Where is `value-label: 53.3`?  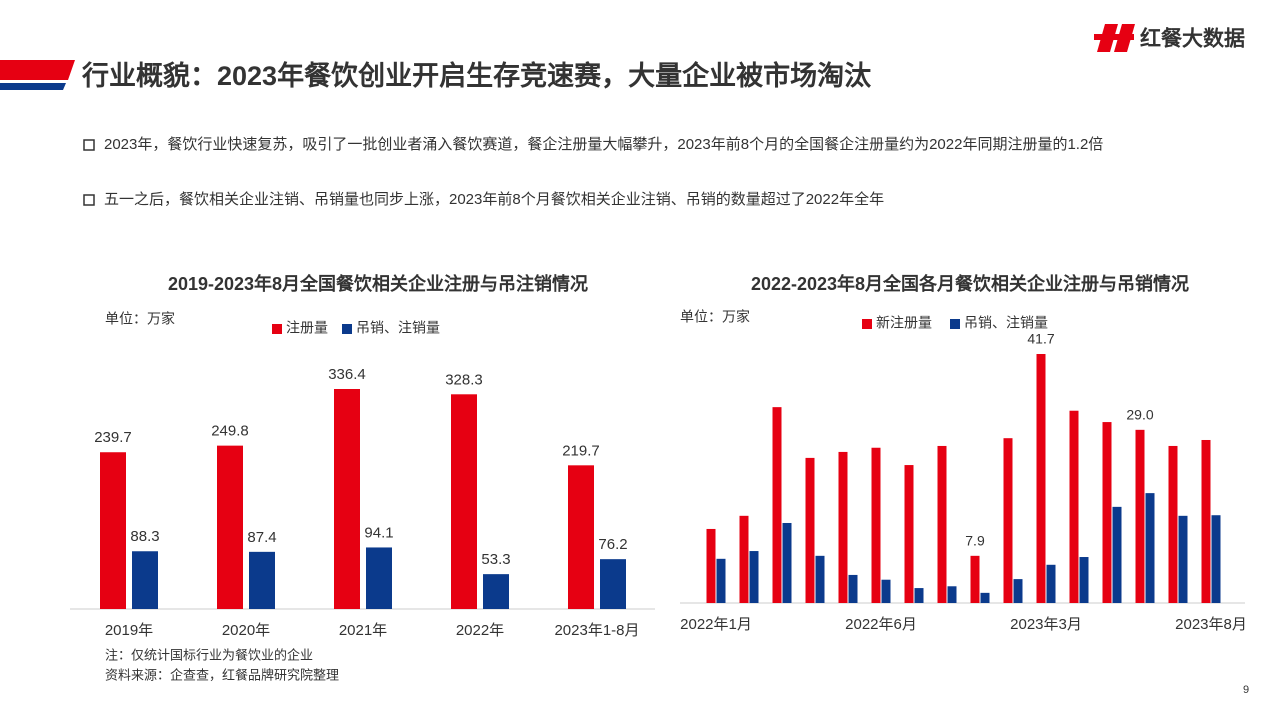 value-label: 53.3 is located at coordinates (495, 559).